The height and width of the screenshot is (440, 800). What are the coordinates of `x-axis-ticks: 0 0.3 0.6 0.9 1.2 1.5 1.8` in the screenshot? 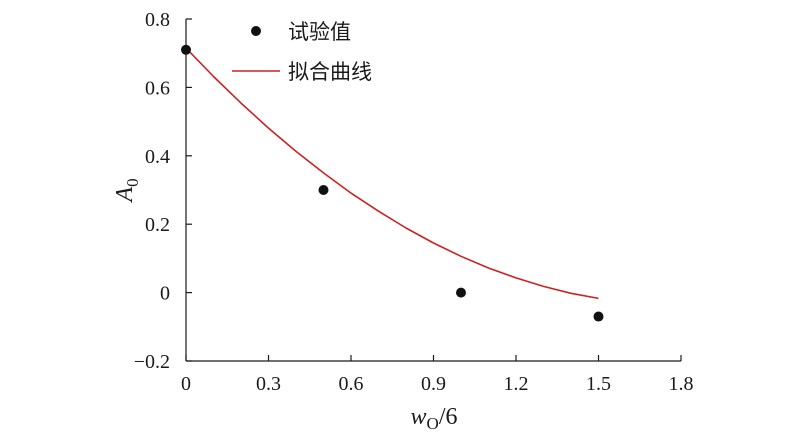 It's located at (437, 375).